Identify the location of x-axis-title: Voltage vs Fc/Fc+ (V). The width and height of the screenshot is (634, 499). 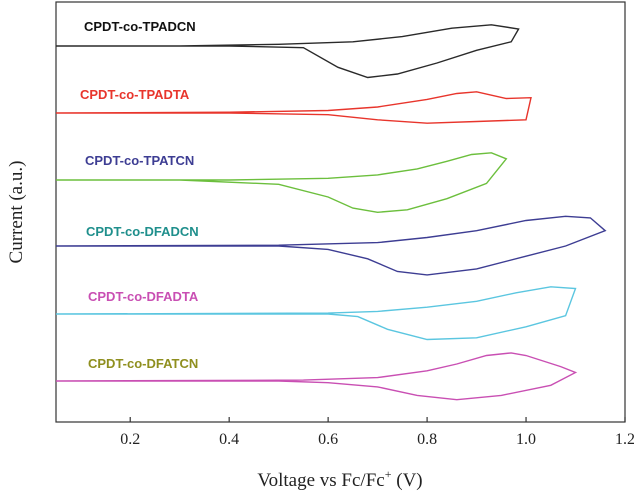
(339, 479).